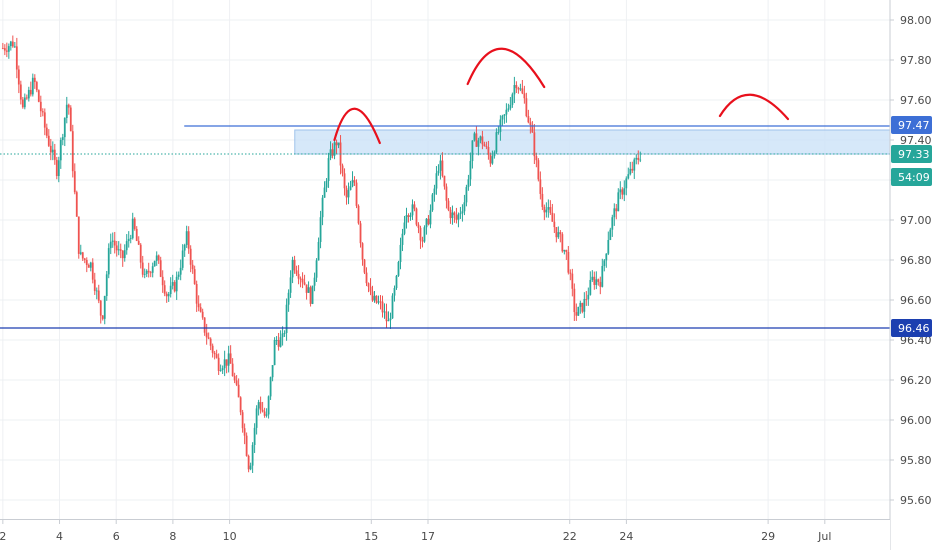 Image resolution: width=932 pixels, height=550 pixels. I want to click on x-tick-label: 24, so click(626, 536).